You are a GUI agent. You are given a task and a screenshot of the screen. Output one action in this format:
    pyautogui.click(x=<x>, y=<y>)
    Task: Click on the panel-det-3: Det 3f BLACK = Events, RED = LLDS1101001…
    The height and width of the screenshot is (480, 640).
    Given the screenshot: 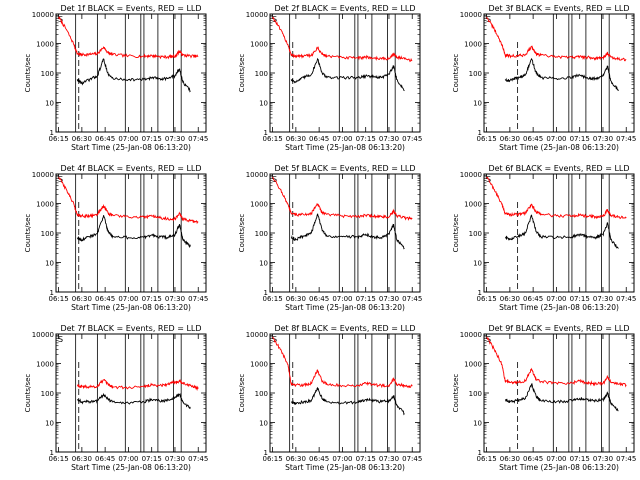 What is the action you would take?
    pyautogui.click(x=544, y=78)
    